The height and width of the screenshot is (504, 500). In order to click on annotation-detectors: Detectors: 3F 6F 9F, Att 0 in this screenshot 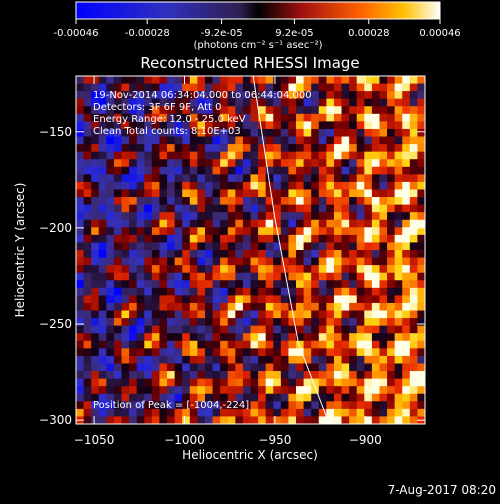, I will do `click(157, 107)`.